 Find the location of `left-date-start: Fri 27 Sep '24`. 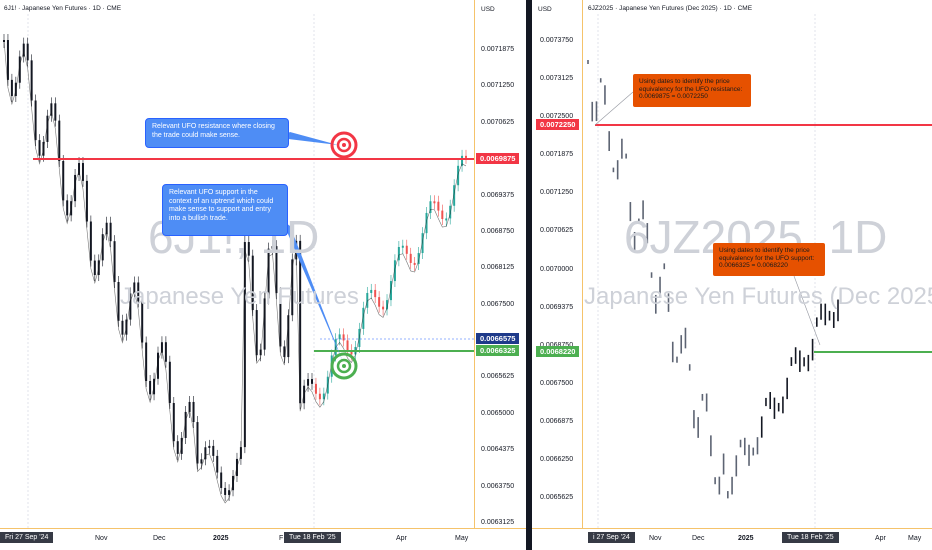

left-date-start: Fri 27 Sep '24 is located at coordinates (27, 537).